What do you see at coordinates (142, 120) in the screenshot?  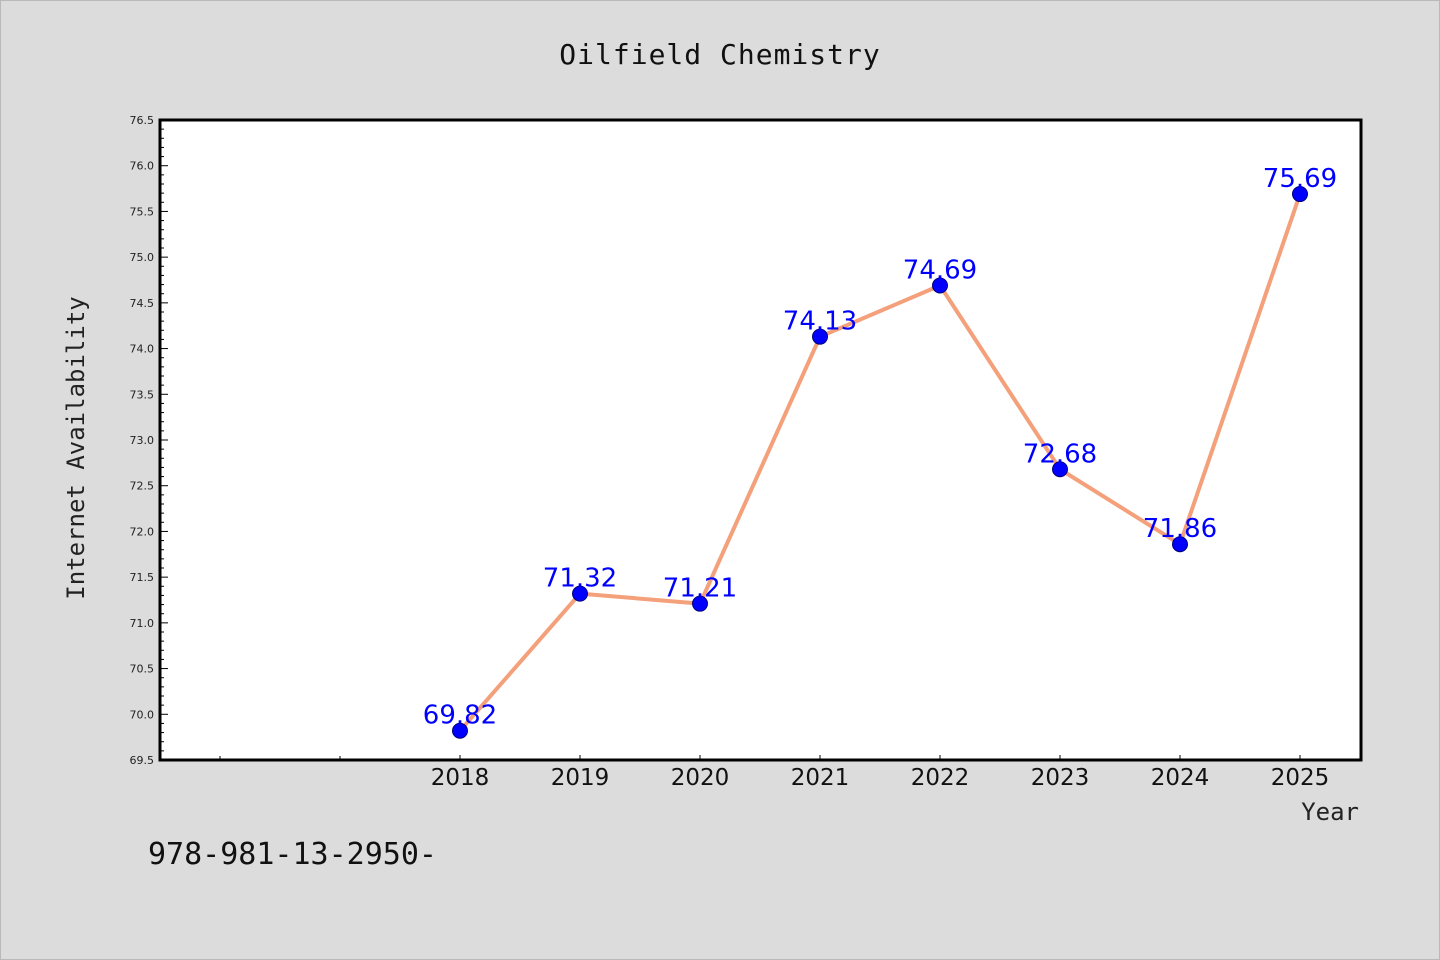 I see `y-tick-label: 76.5` at bounding box center [142, 120].